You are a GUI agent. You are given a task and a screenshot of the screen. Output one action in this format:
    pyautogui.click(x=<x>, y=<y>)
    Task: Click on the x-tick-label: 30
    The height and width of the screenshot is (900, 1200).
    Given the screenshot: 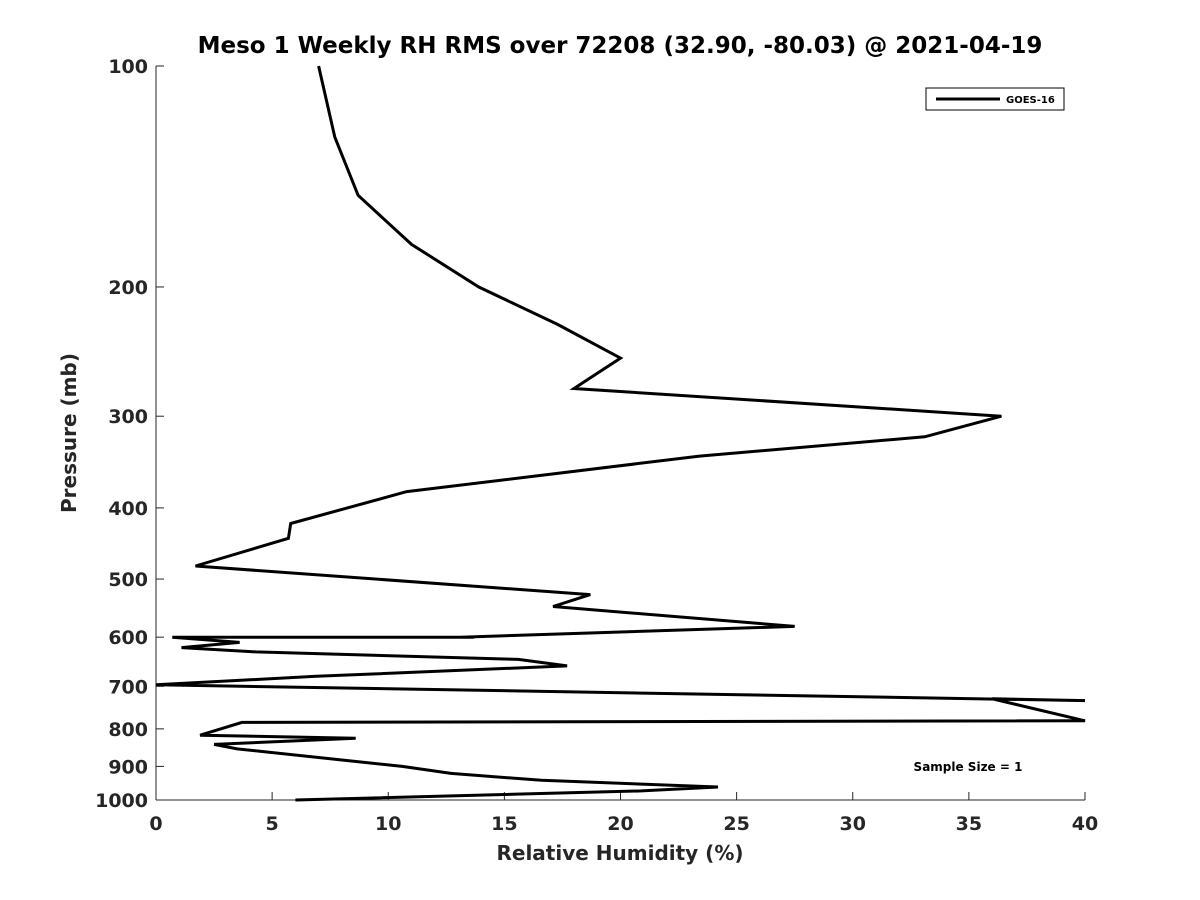 What is the action you would take?
    pyautogui.click(x=853, y=824)
    